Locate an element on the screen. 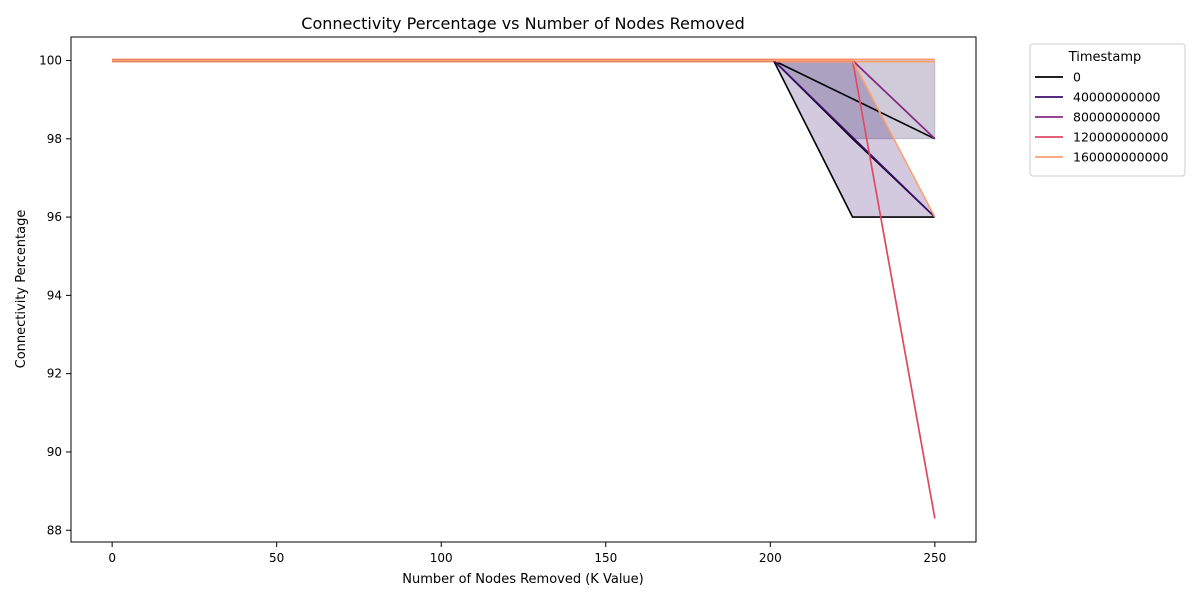 The height and width of the screenshot is (600, 1200). legend-label: 80000000000 is located at coordinates (1117, 117).